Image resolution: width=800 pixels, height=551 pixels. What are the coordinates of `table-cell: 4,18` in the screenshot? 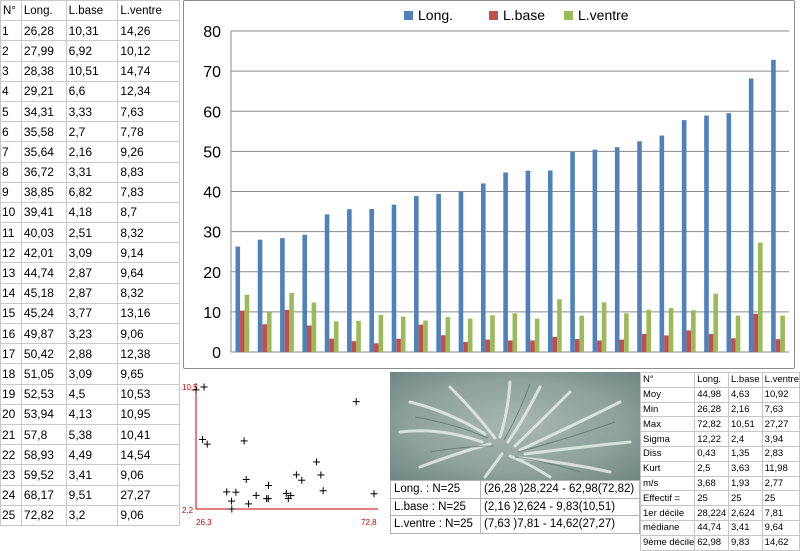 It's located at (92, 212).